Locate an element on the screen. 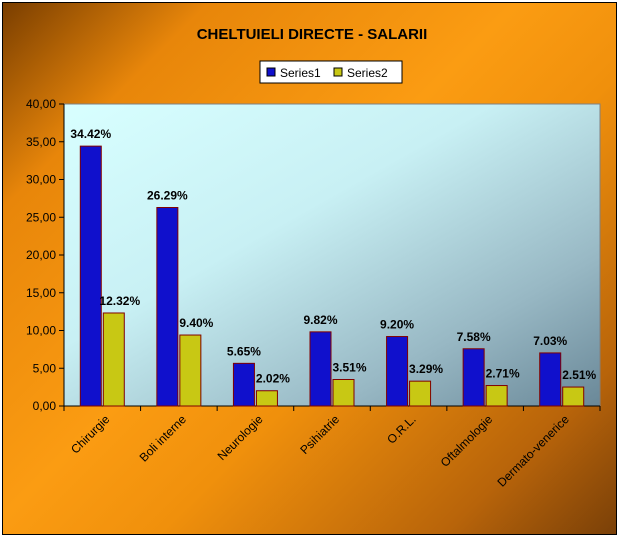  data-label: 26.29% is located at coordinates (167, 196).